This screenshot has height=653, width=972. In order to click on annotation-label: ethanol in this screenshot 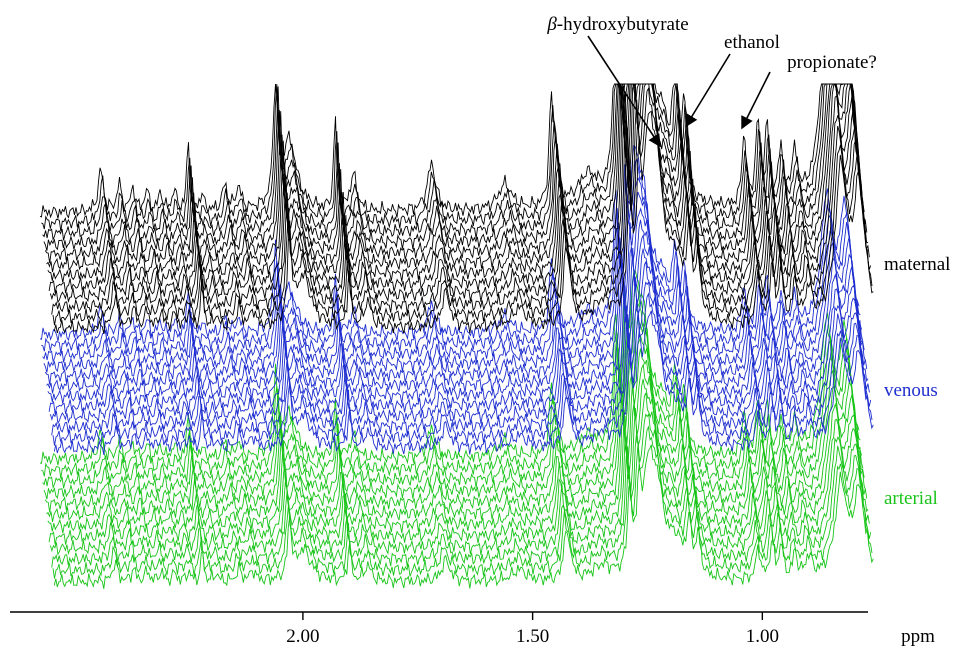, I will do `click(752, 42)`.